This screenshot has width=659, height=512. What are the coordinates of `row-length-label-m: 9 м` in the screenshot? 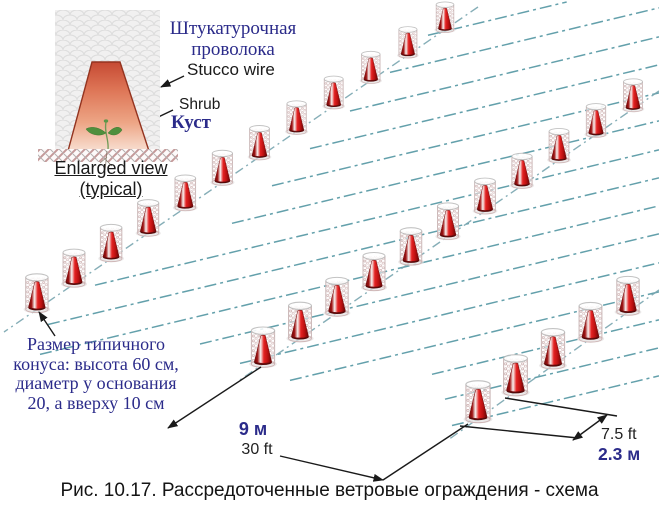 It's located at (253, 429).